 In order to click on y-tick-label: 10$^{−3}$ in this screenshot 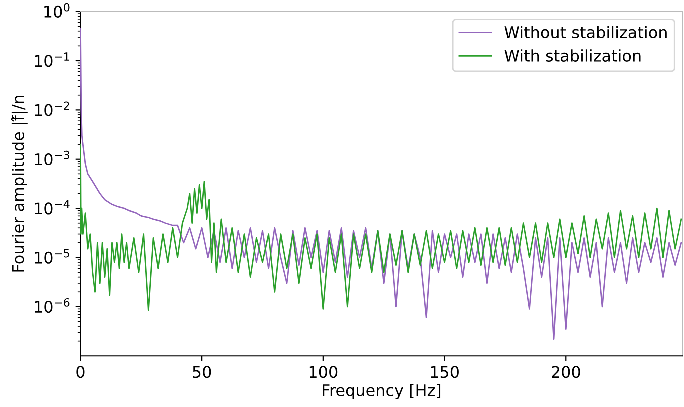, I will do `click(52, 158)`.